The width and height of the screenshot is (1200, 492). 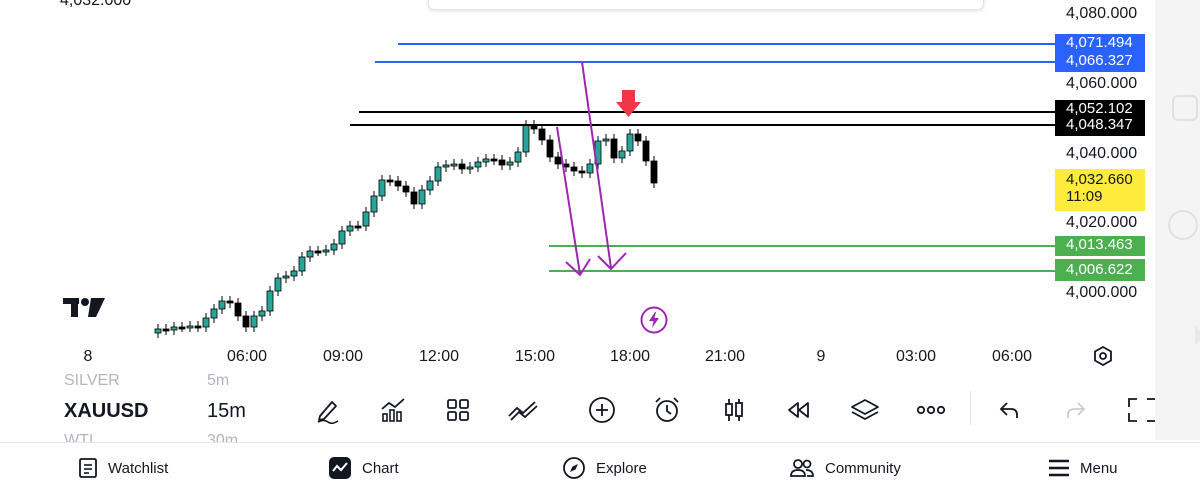 What do you see at coordinates (535, 356) in the screenshot?
I see `time-axis-label: 15:00` at bounding box center [535, 356].